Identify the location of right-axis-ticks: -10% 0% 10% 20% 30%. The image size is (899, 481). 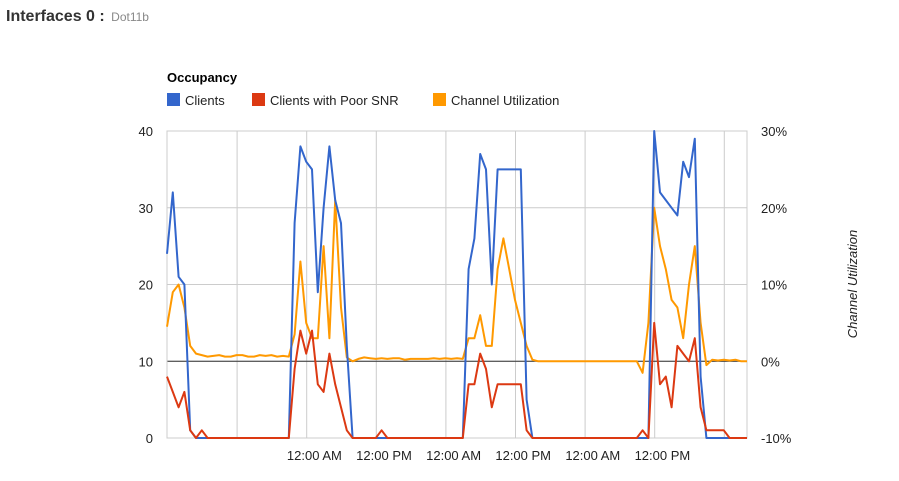
(776, 285).